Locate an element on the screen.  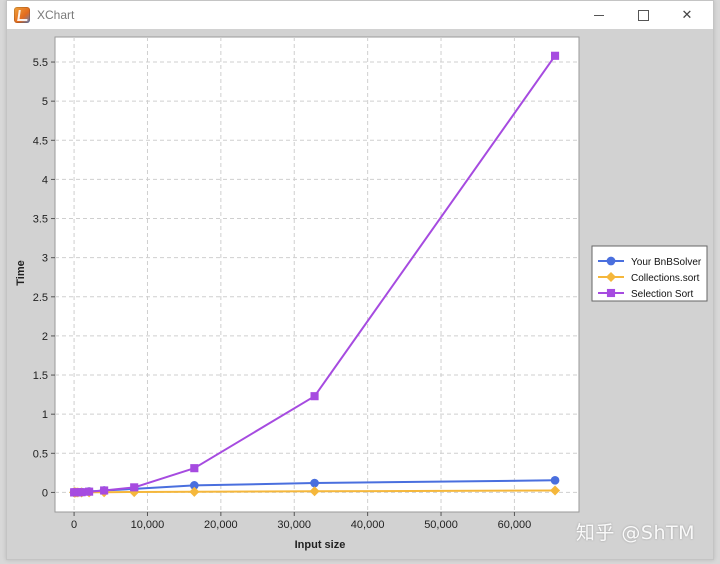
maximize-icon is located at coordinates (643, 15).